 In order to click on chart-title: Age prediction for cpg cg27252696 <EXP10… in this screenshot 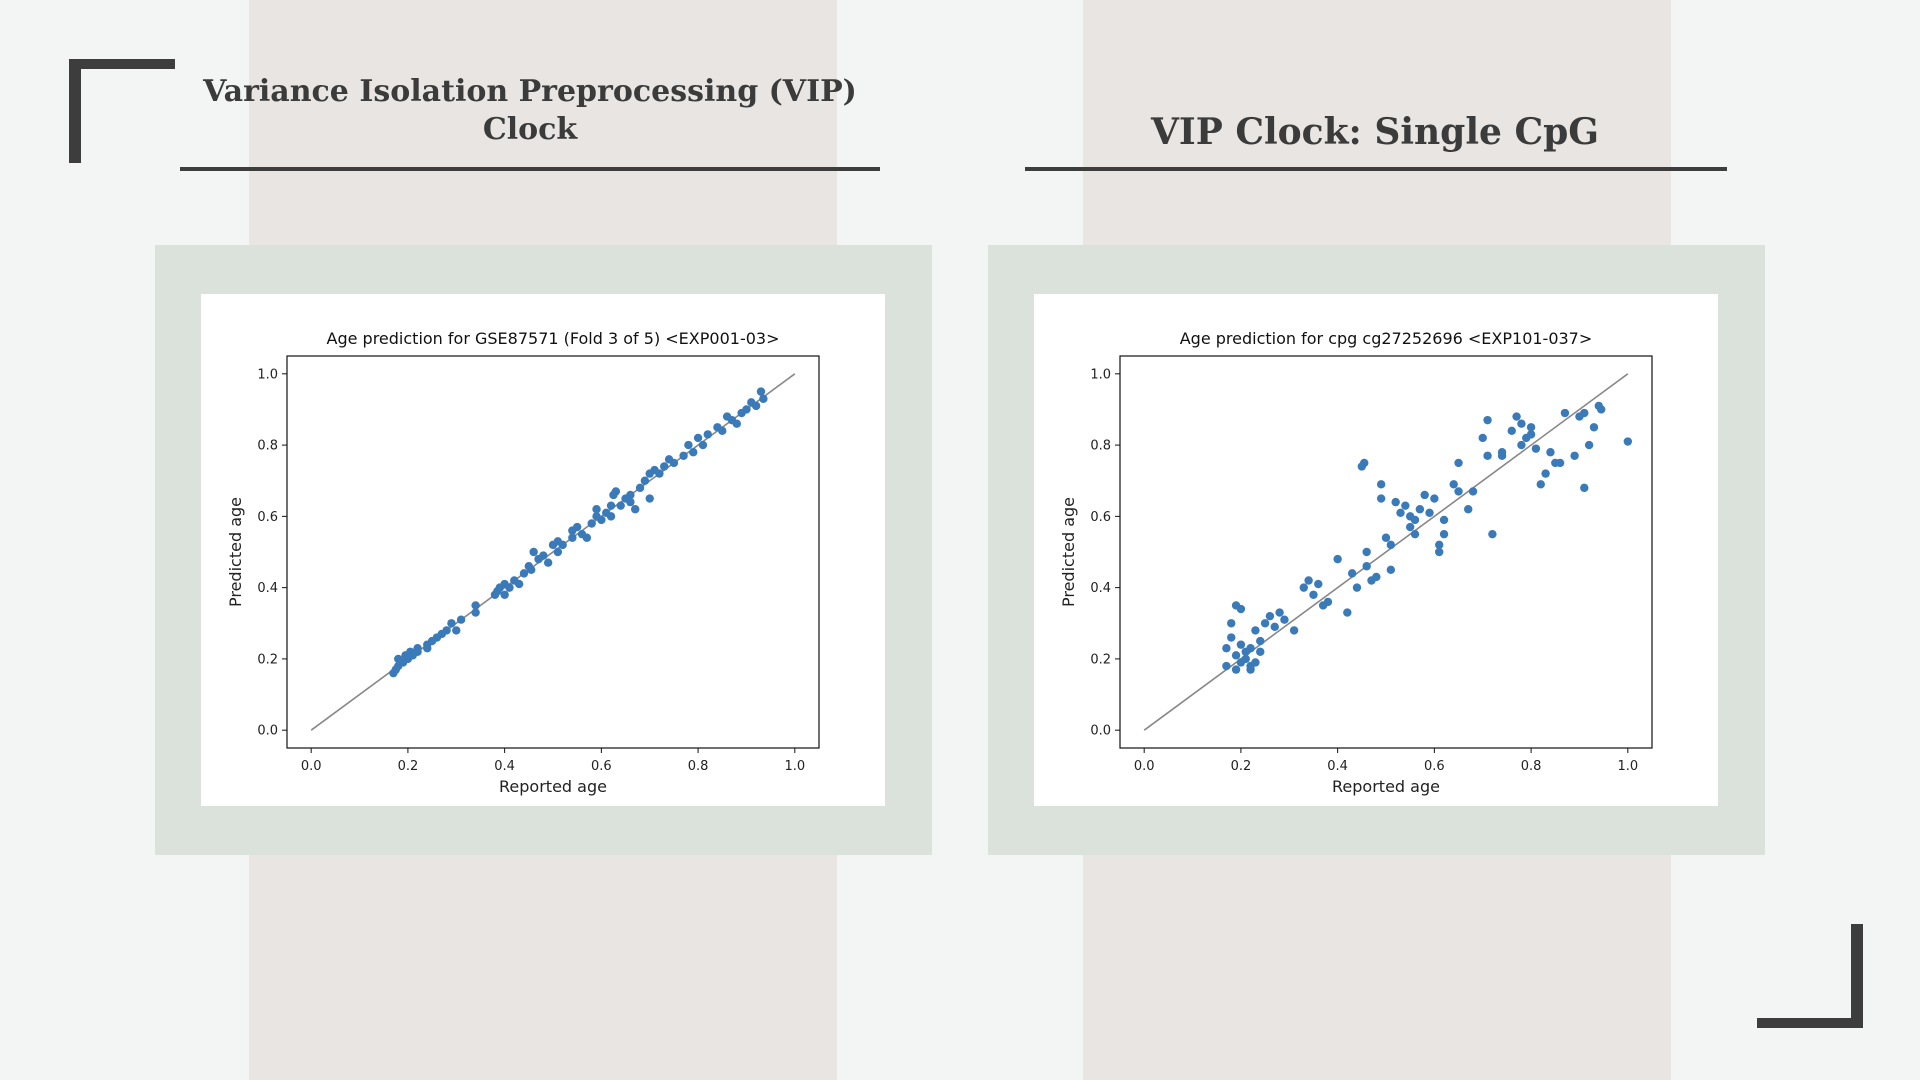, I will do `click(1386, 338)`.